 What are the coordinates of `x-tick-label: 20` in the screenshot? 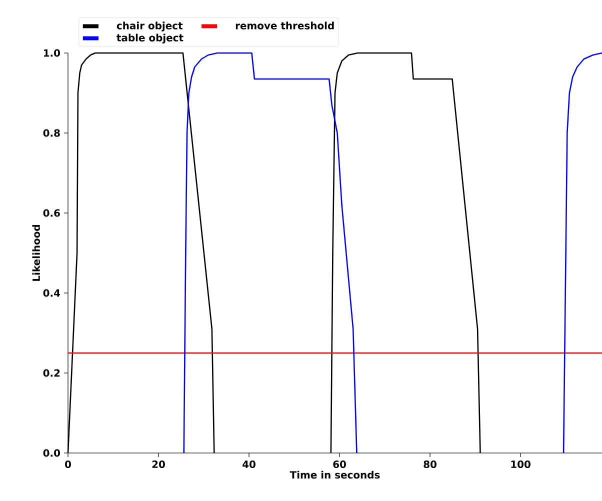 It's located at (158, 464).